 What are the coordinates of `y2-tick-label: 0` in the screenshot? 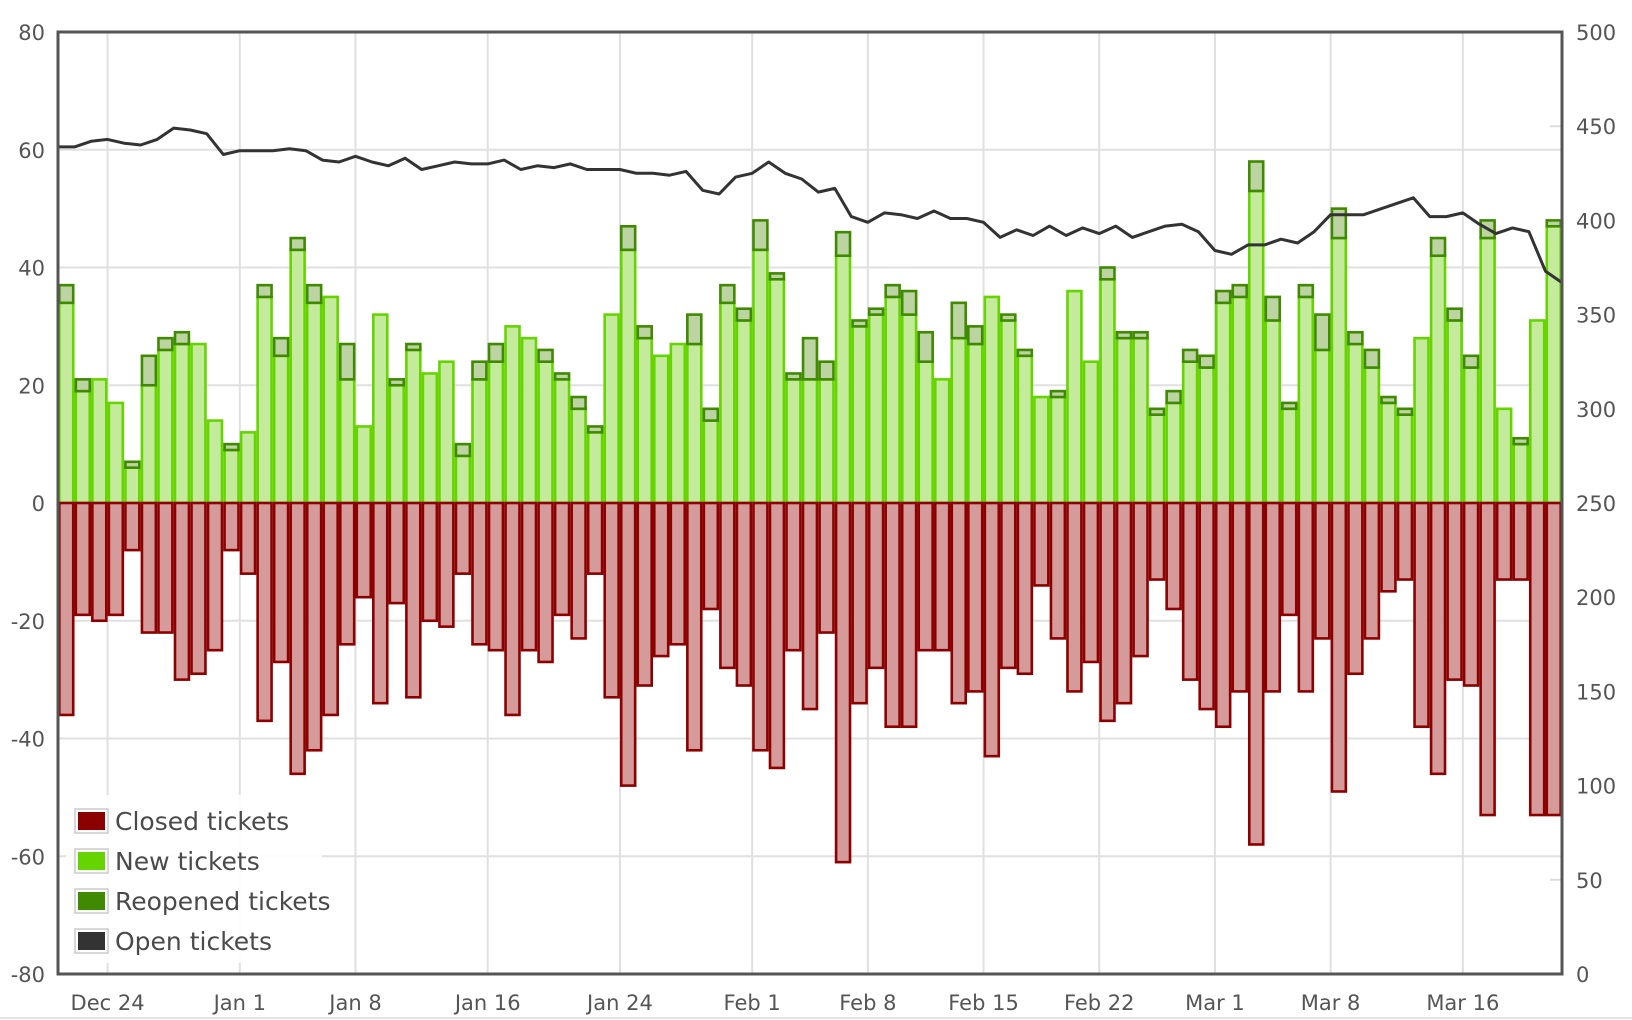 It's located at (1582, 975).